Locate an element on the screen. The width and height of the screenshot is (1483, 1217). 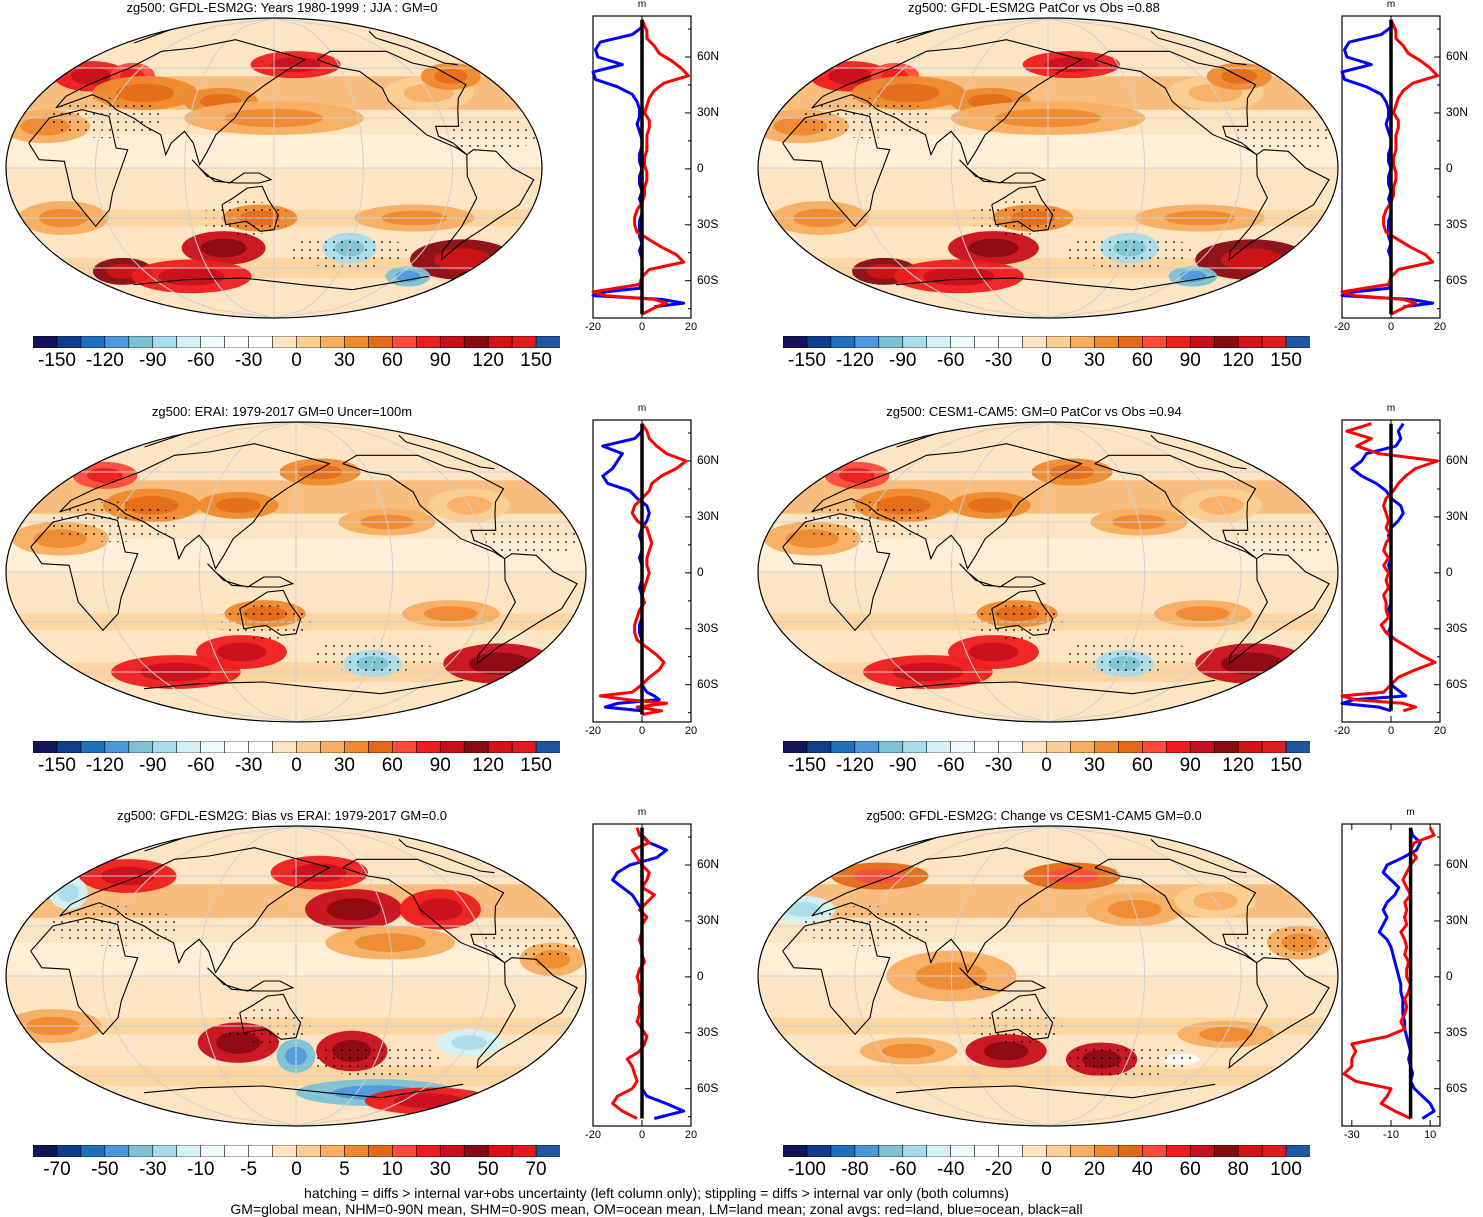
colorbar-label: 30 is located at coordinates (344, 765).